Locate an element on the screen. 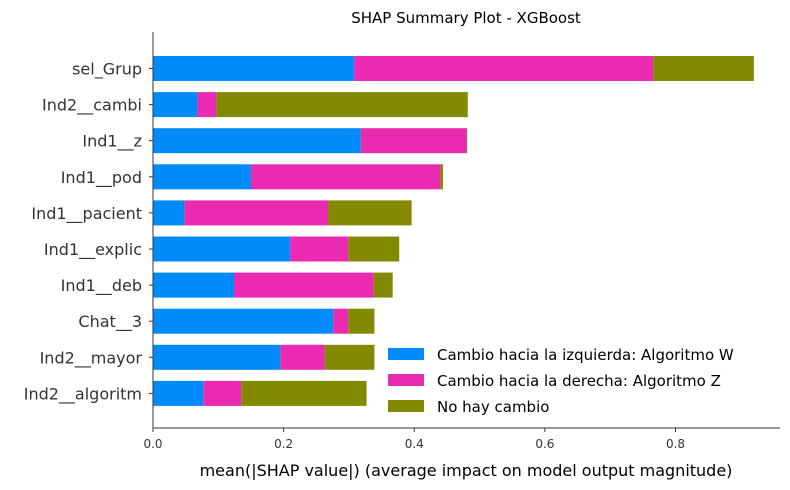 This screenshot has width=790, height=490. bar-Ind1__pacient-series-0 is located at coordinates (169, 213).